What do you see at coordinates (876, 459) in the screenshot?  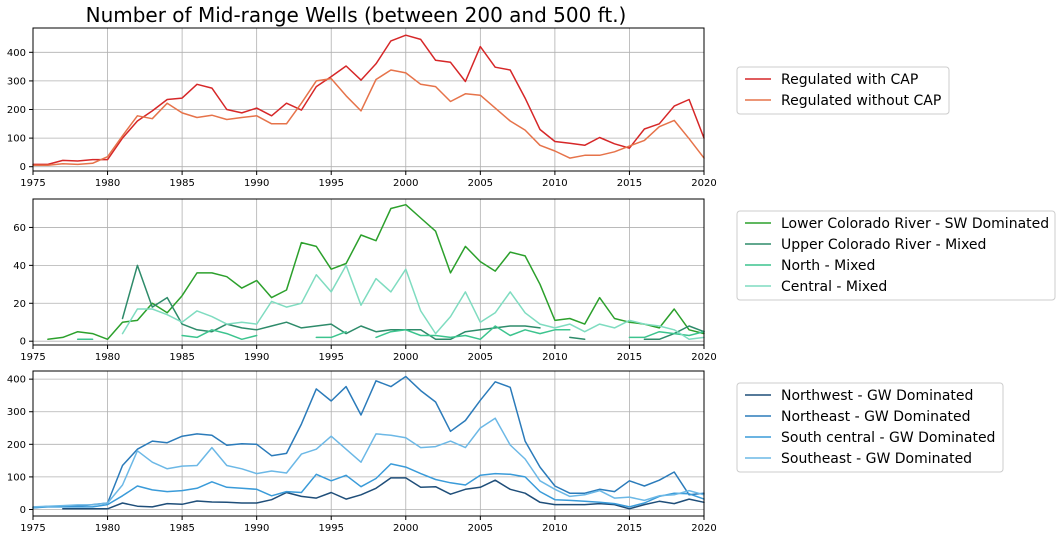 I see `legend-label: Southeast - GW Dominated` at bounding box center [876, 459].